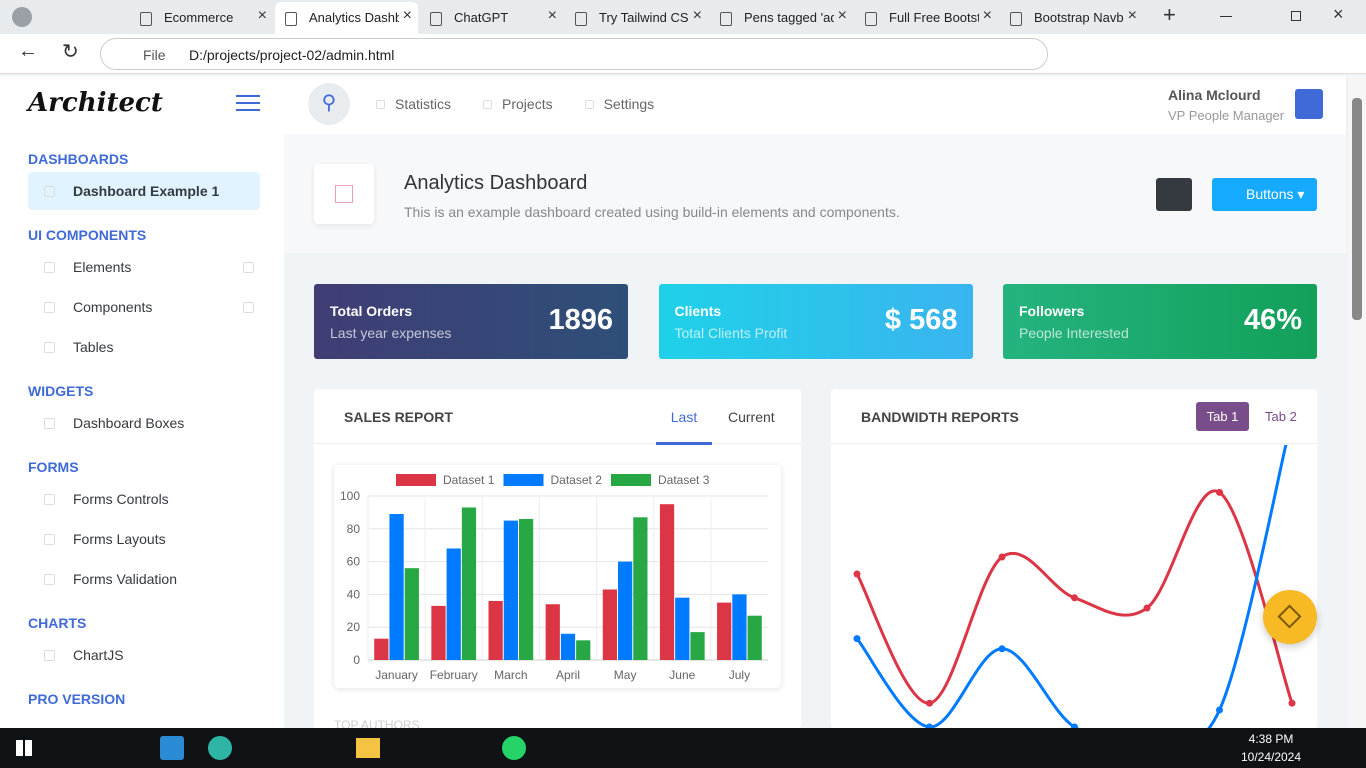 Image resolution: width=1366 pixels, height=768 pixels. What do you see at coordinates (248, 103) in the screenshot?
I see `menu-toggle` at bounding box center [248, 103].